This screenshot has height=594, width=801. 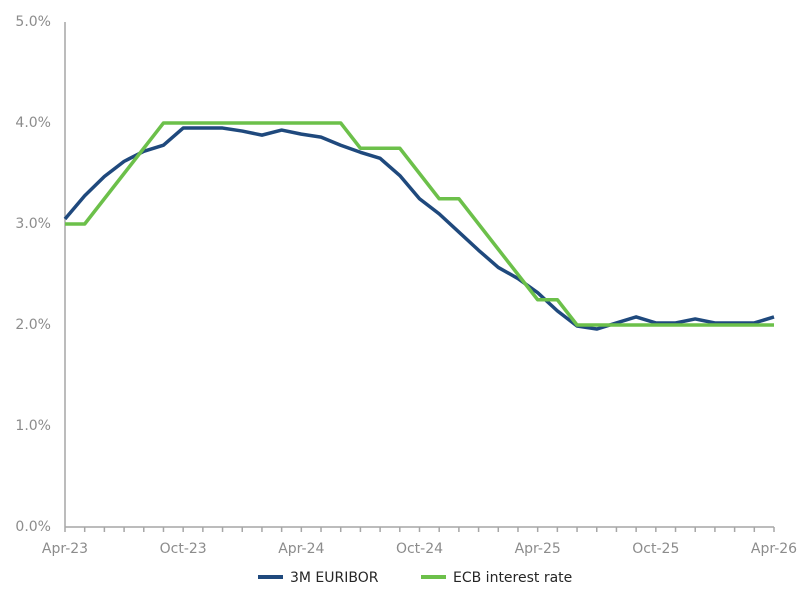 I want to click on x-tick-label: Apr-23, so click(x=65, y=549).